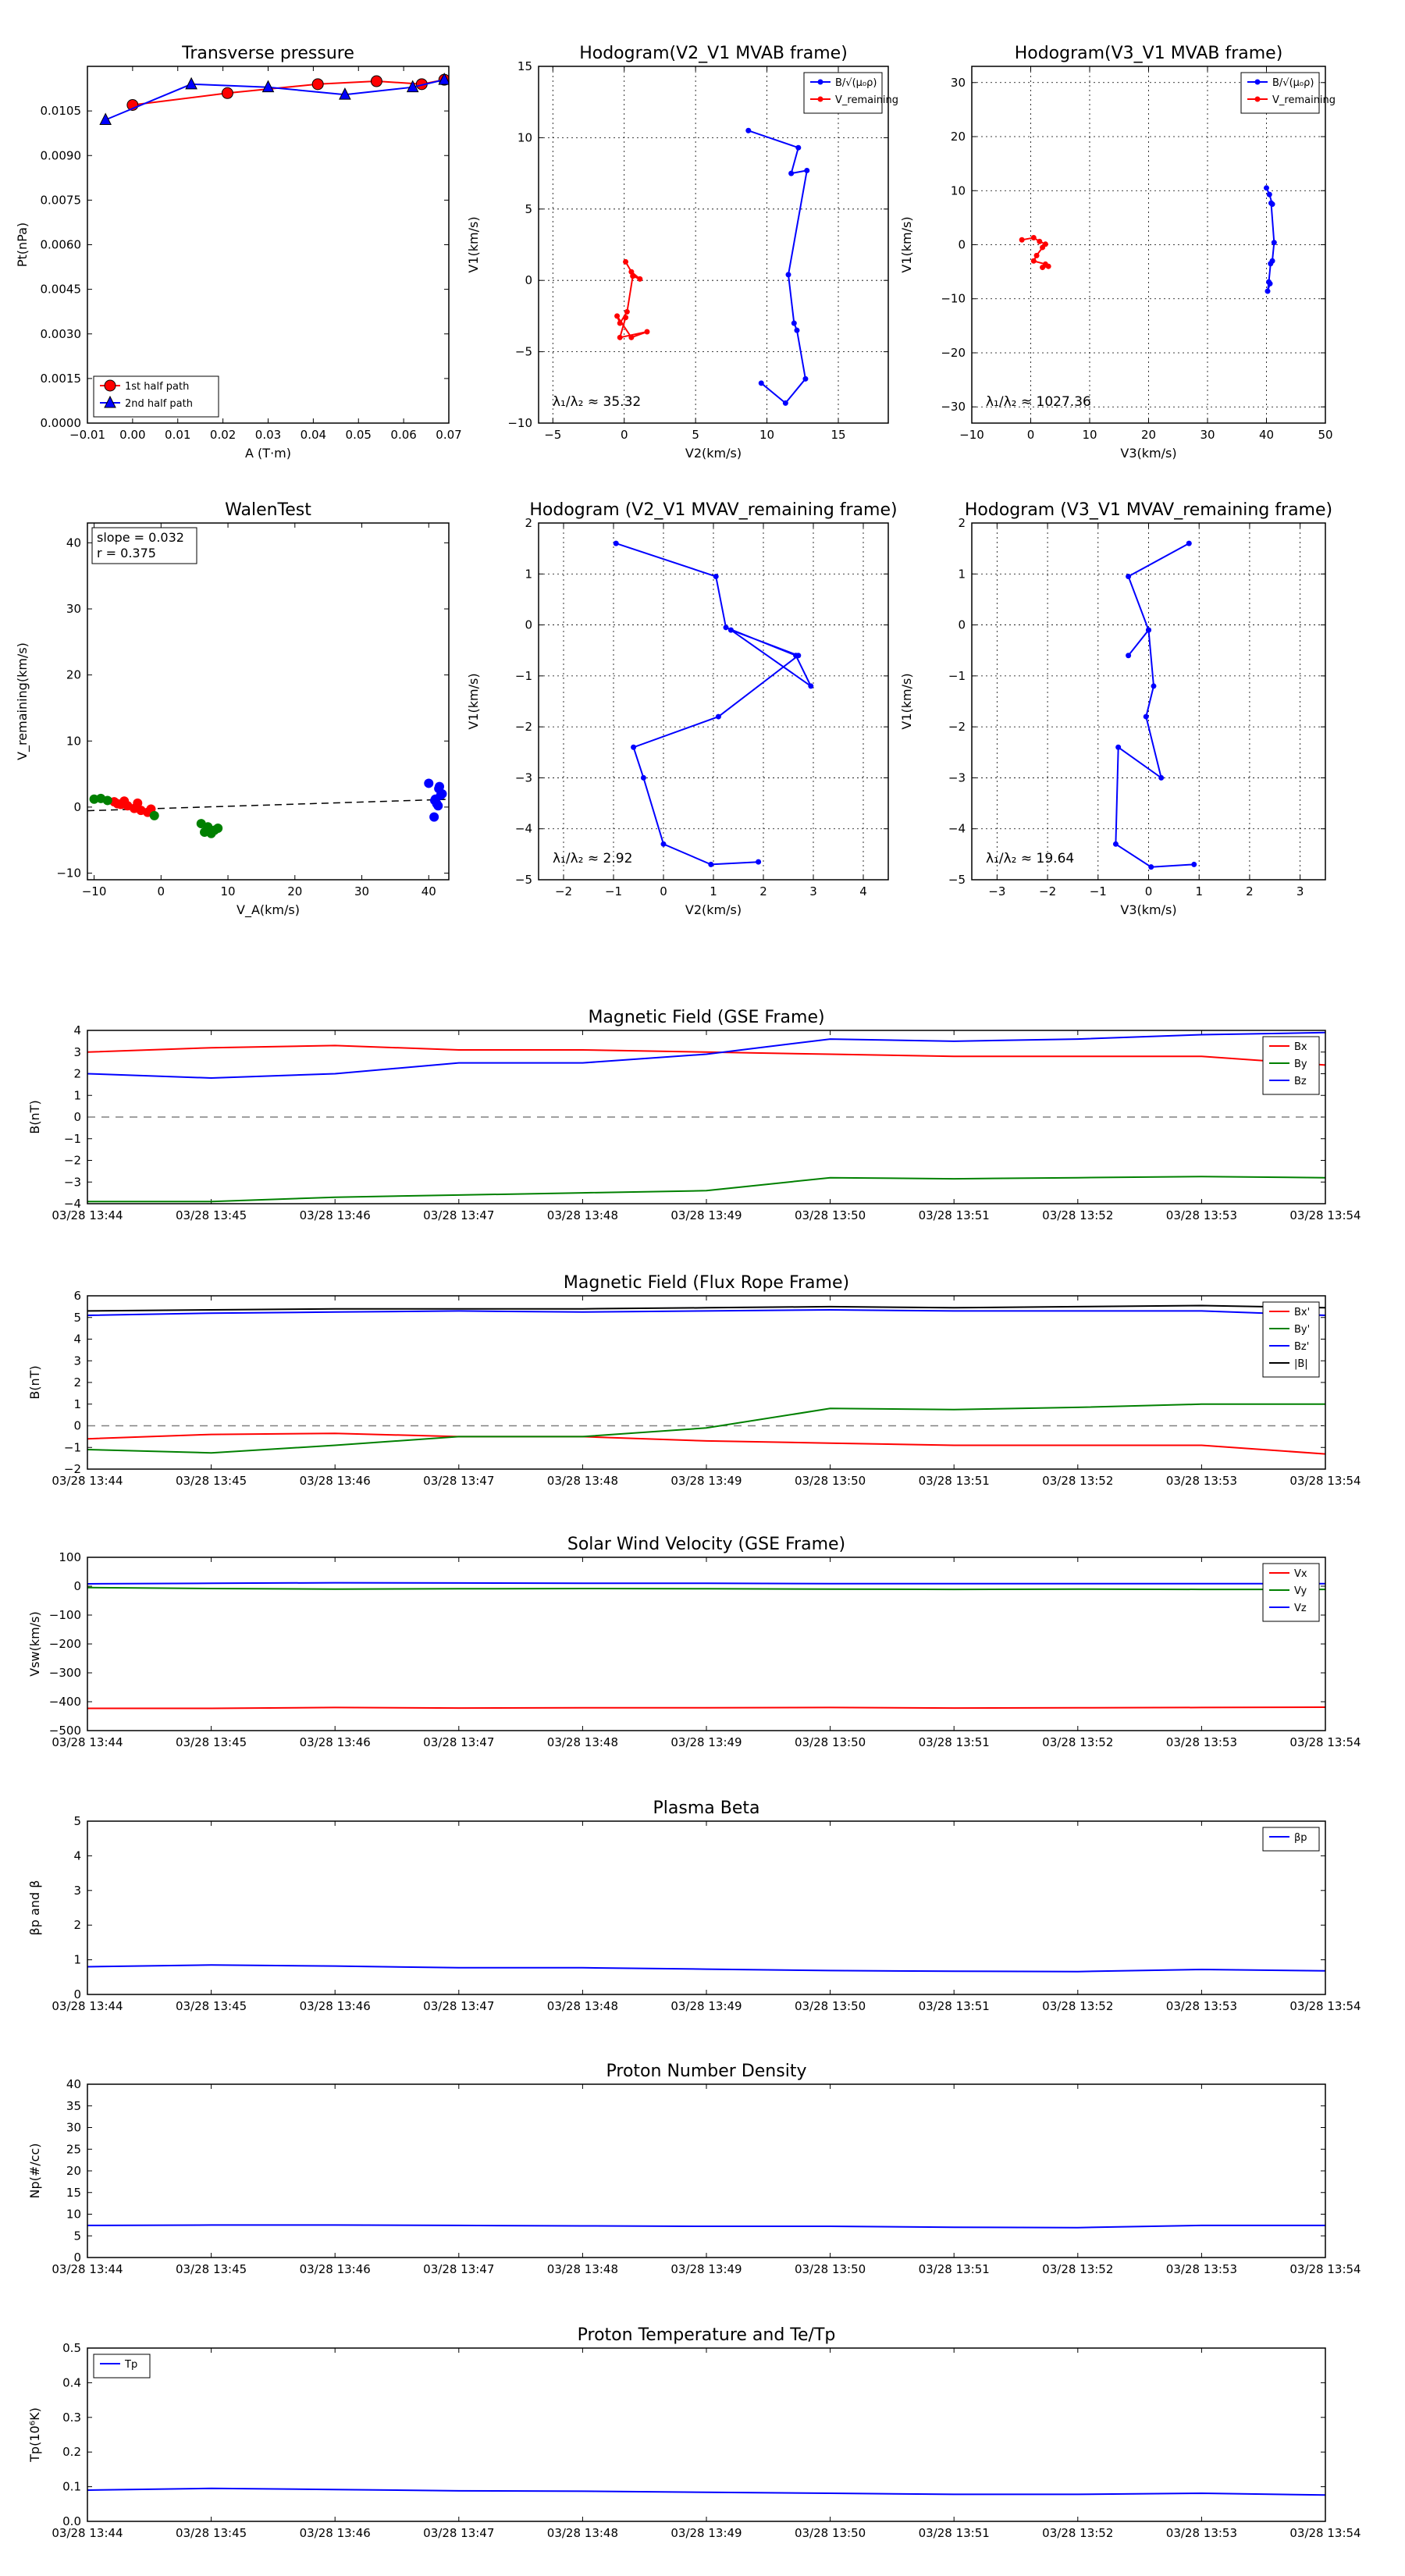 The image size is (1405, 2576). What do you see at coordinates (552, 435) in the screenshot?
I see `x-tick-label: −5` at bounding box center [552, 435].